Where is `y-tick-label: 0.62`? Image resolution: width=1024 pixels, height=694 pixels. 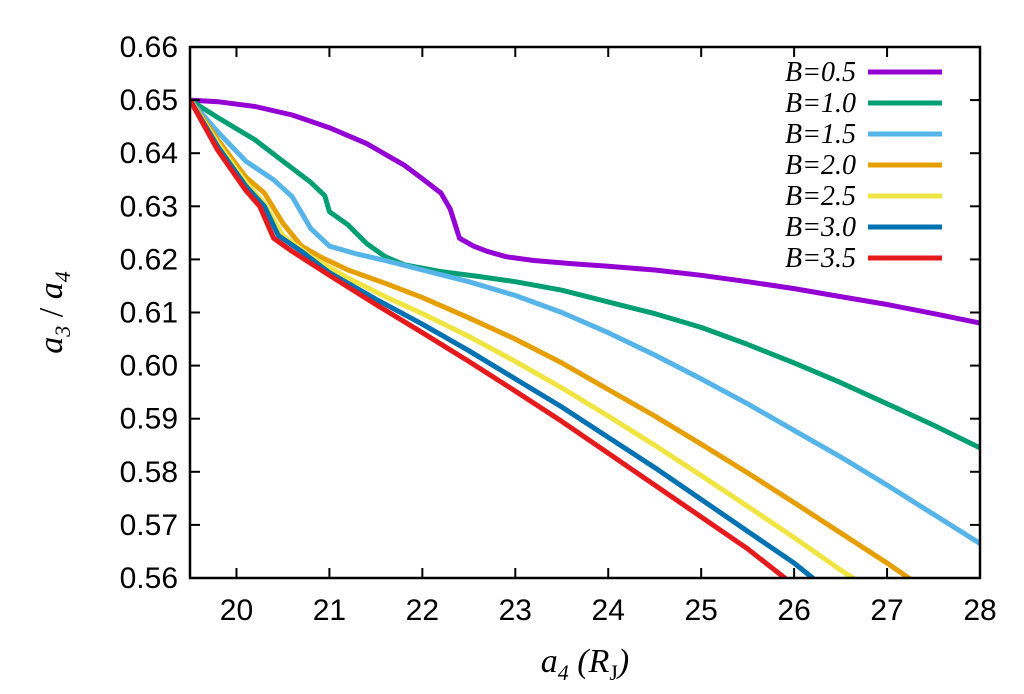 y-tick-label: 0.62 is located at coordinates (149, 259).